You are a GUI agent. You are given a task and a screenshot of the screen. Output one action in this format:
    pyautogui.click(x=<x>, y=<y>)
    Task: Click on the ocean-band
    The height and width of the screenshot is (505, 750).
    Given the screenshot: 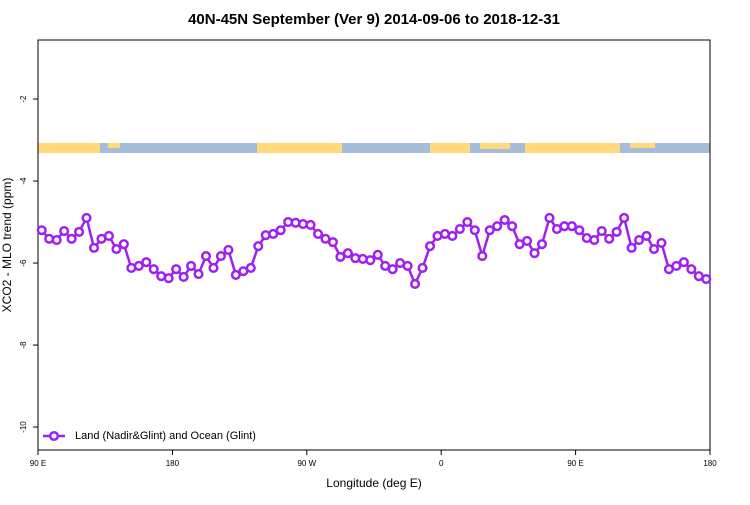 What is the action you would take?
    pyautogui.click(x=374, y=148)
    